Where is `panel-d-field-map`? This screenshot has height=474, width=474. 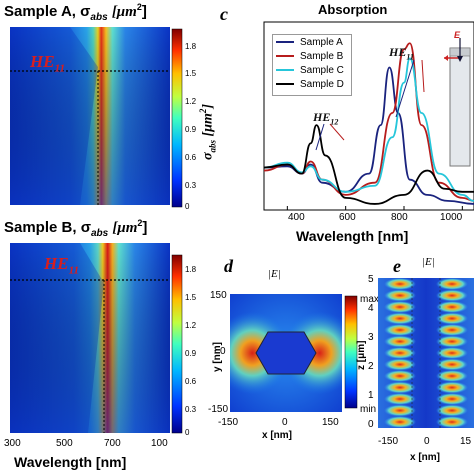
panel-d-field-map is located at coordinates (286, 353).